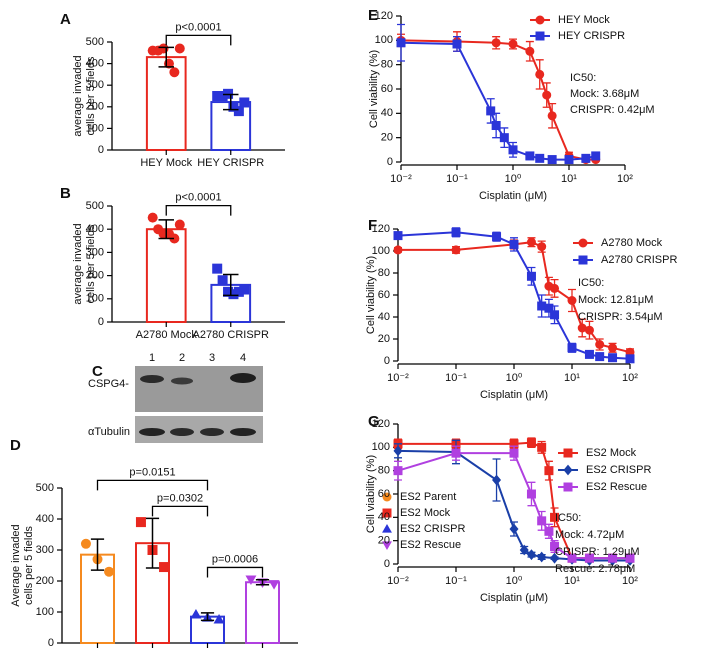 This screenshot has width=714, height=652. Describe the element at coordinates (167, 335) in the screenshot. I see `x-tick-label: A2780 Mock` at that location.